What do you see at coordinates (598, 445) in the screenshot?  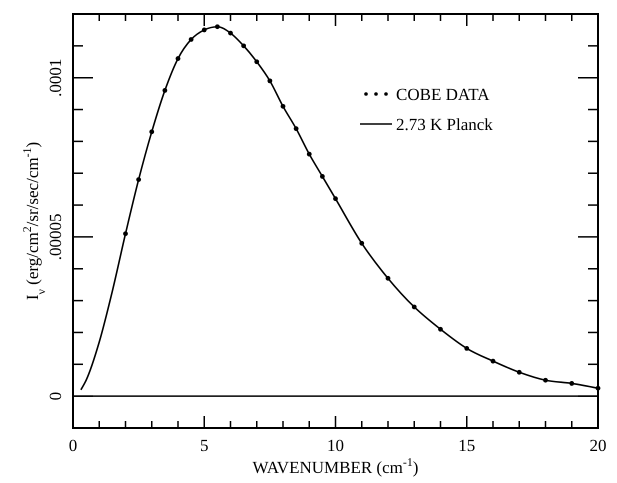 I see `x-tick-label: 20` at bounding box center [598, 445].